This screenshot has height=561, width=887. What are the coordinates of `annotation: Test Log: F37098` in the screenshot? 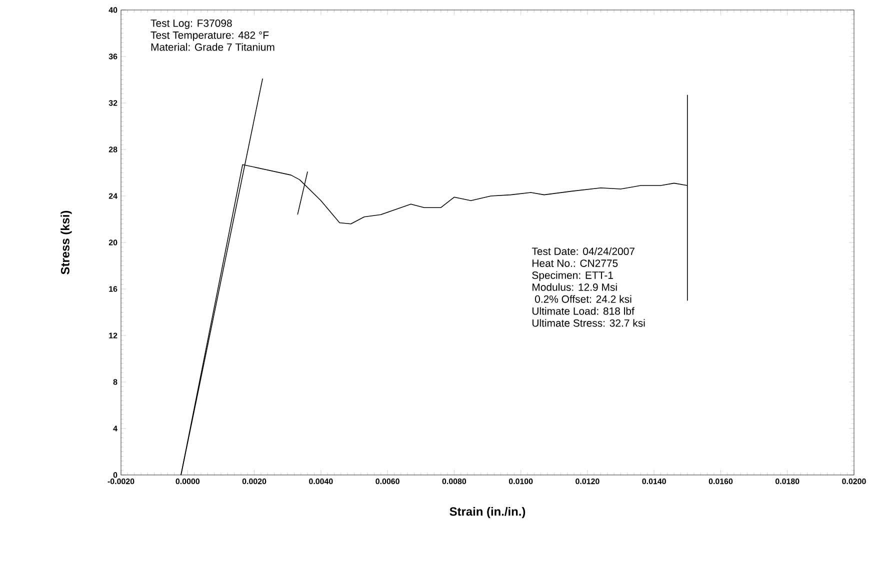 It's located at (191, 24).